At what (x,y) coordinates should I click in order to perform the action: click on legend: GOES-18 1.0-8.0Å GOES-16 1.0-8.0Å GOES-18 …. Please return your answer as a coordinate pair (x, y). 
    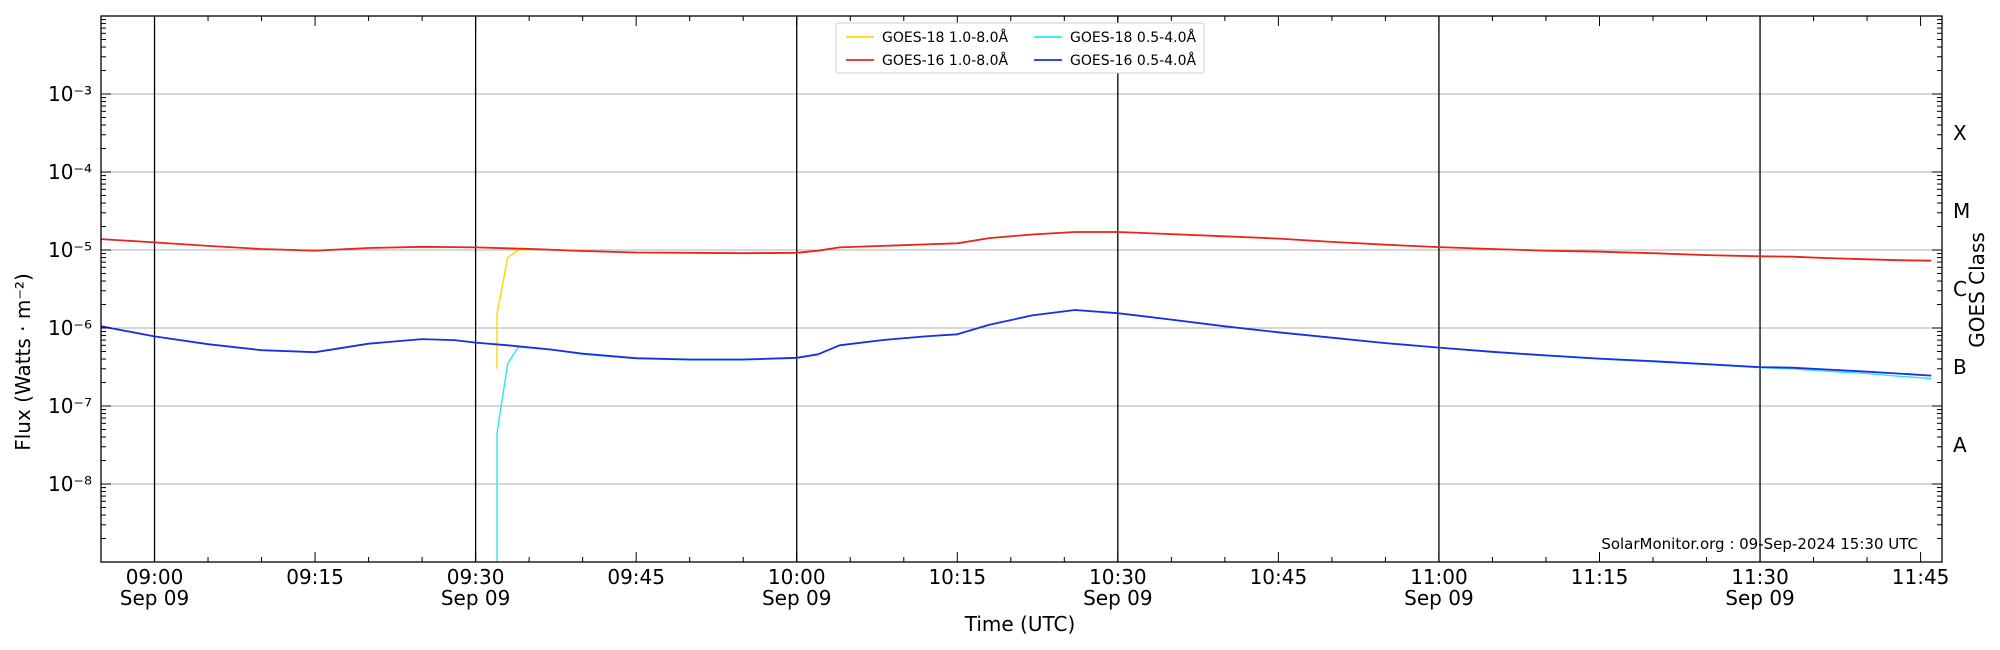
    Looking at the image, I should click on (1020, 48).